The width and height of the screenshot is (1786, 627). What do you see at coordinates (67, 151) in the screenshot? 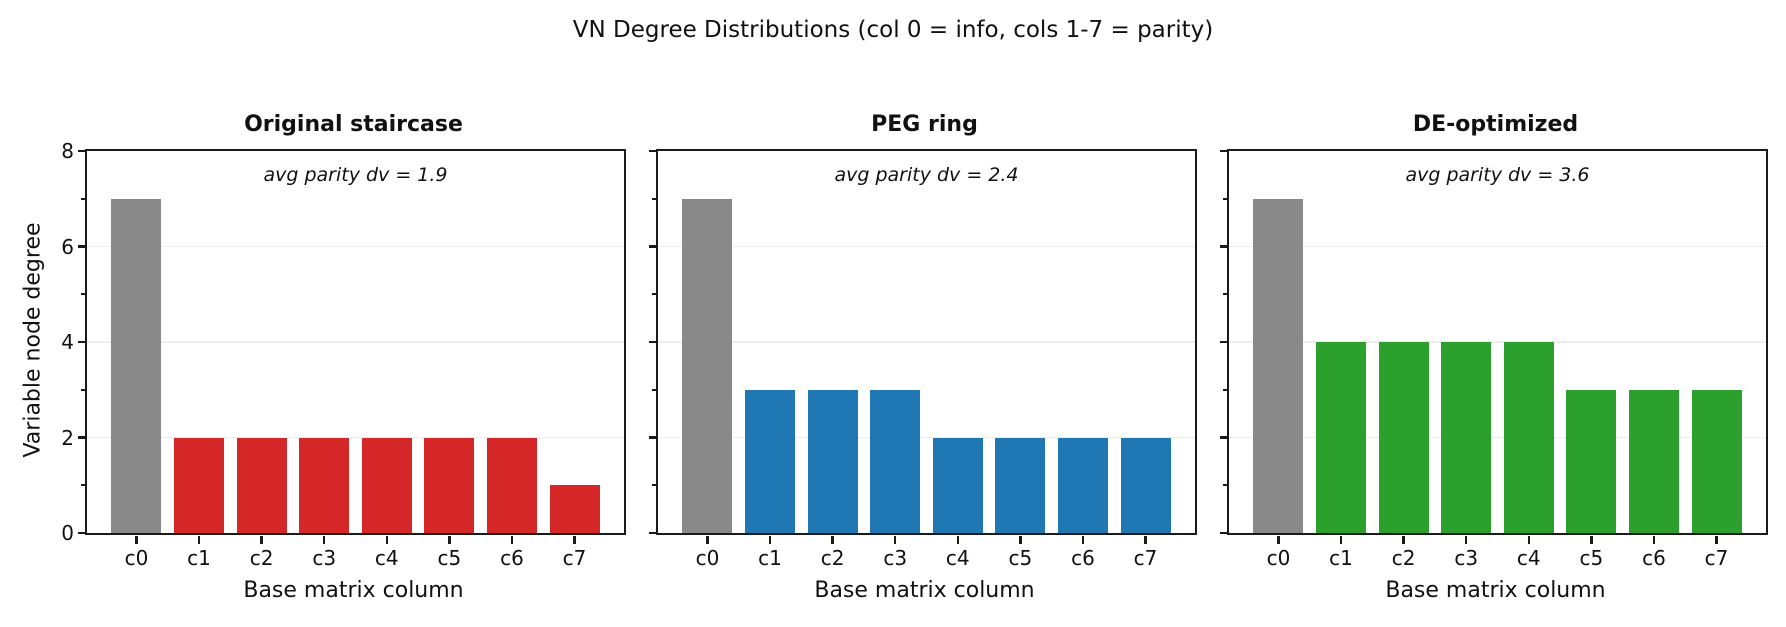
I see `y-tick-label: 8` at bounding box center [67, 151].